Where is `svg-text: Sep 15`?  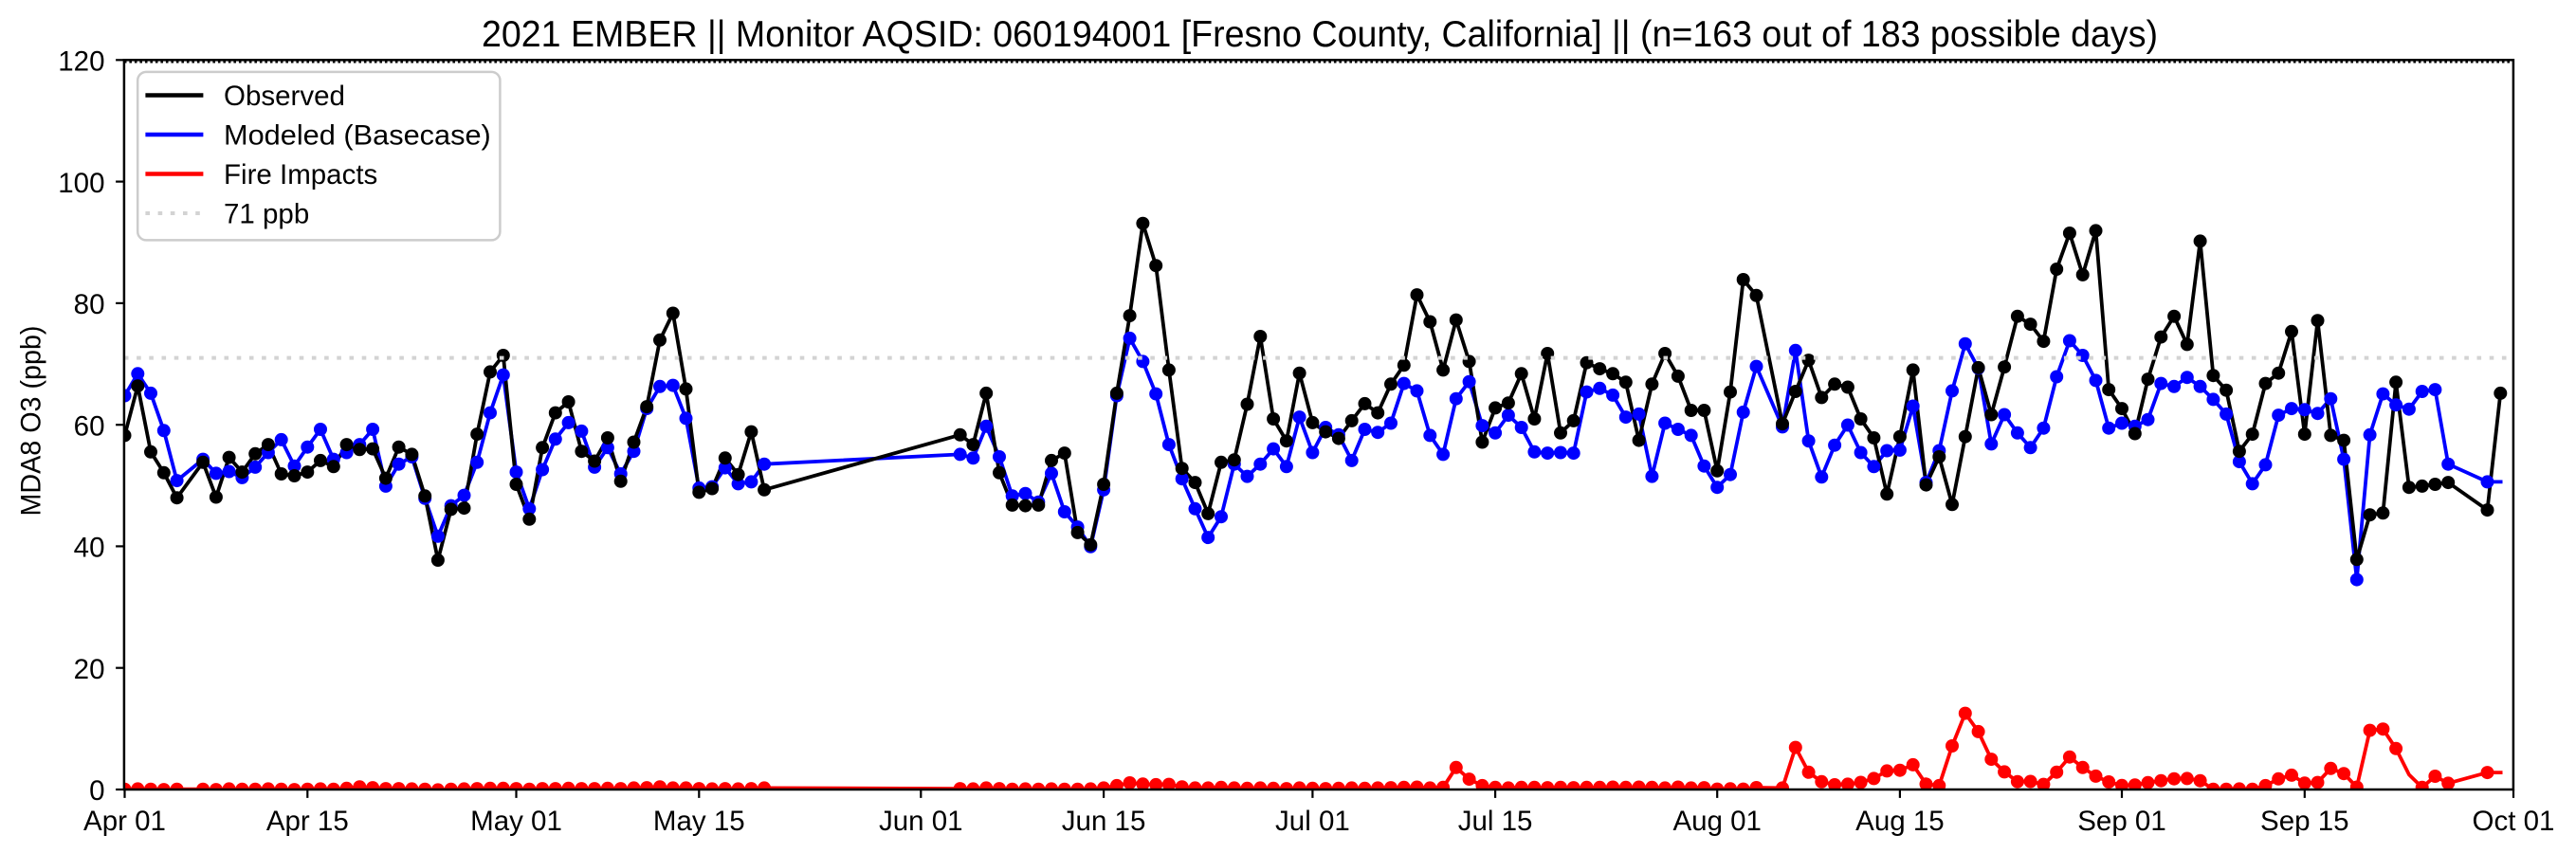 svg-text: Sep 15 is located at coordinates (2304, 821).